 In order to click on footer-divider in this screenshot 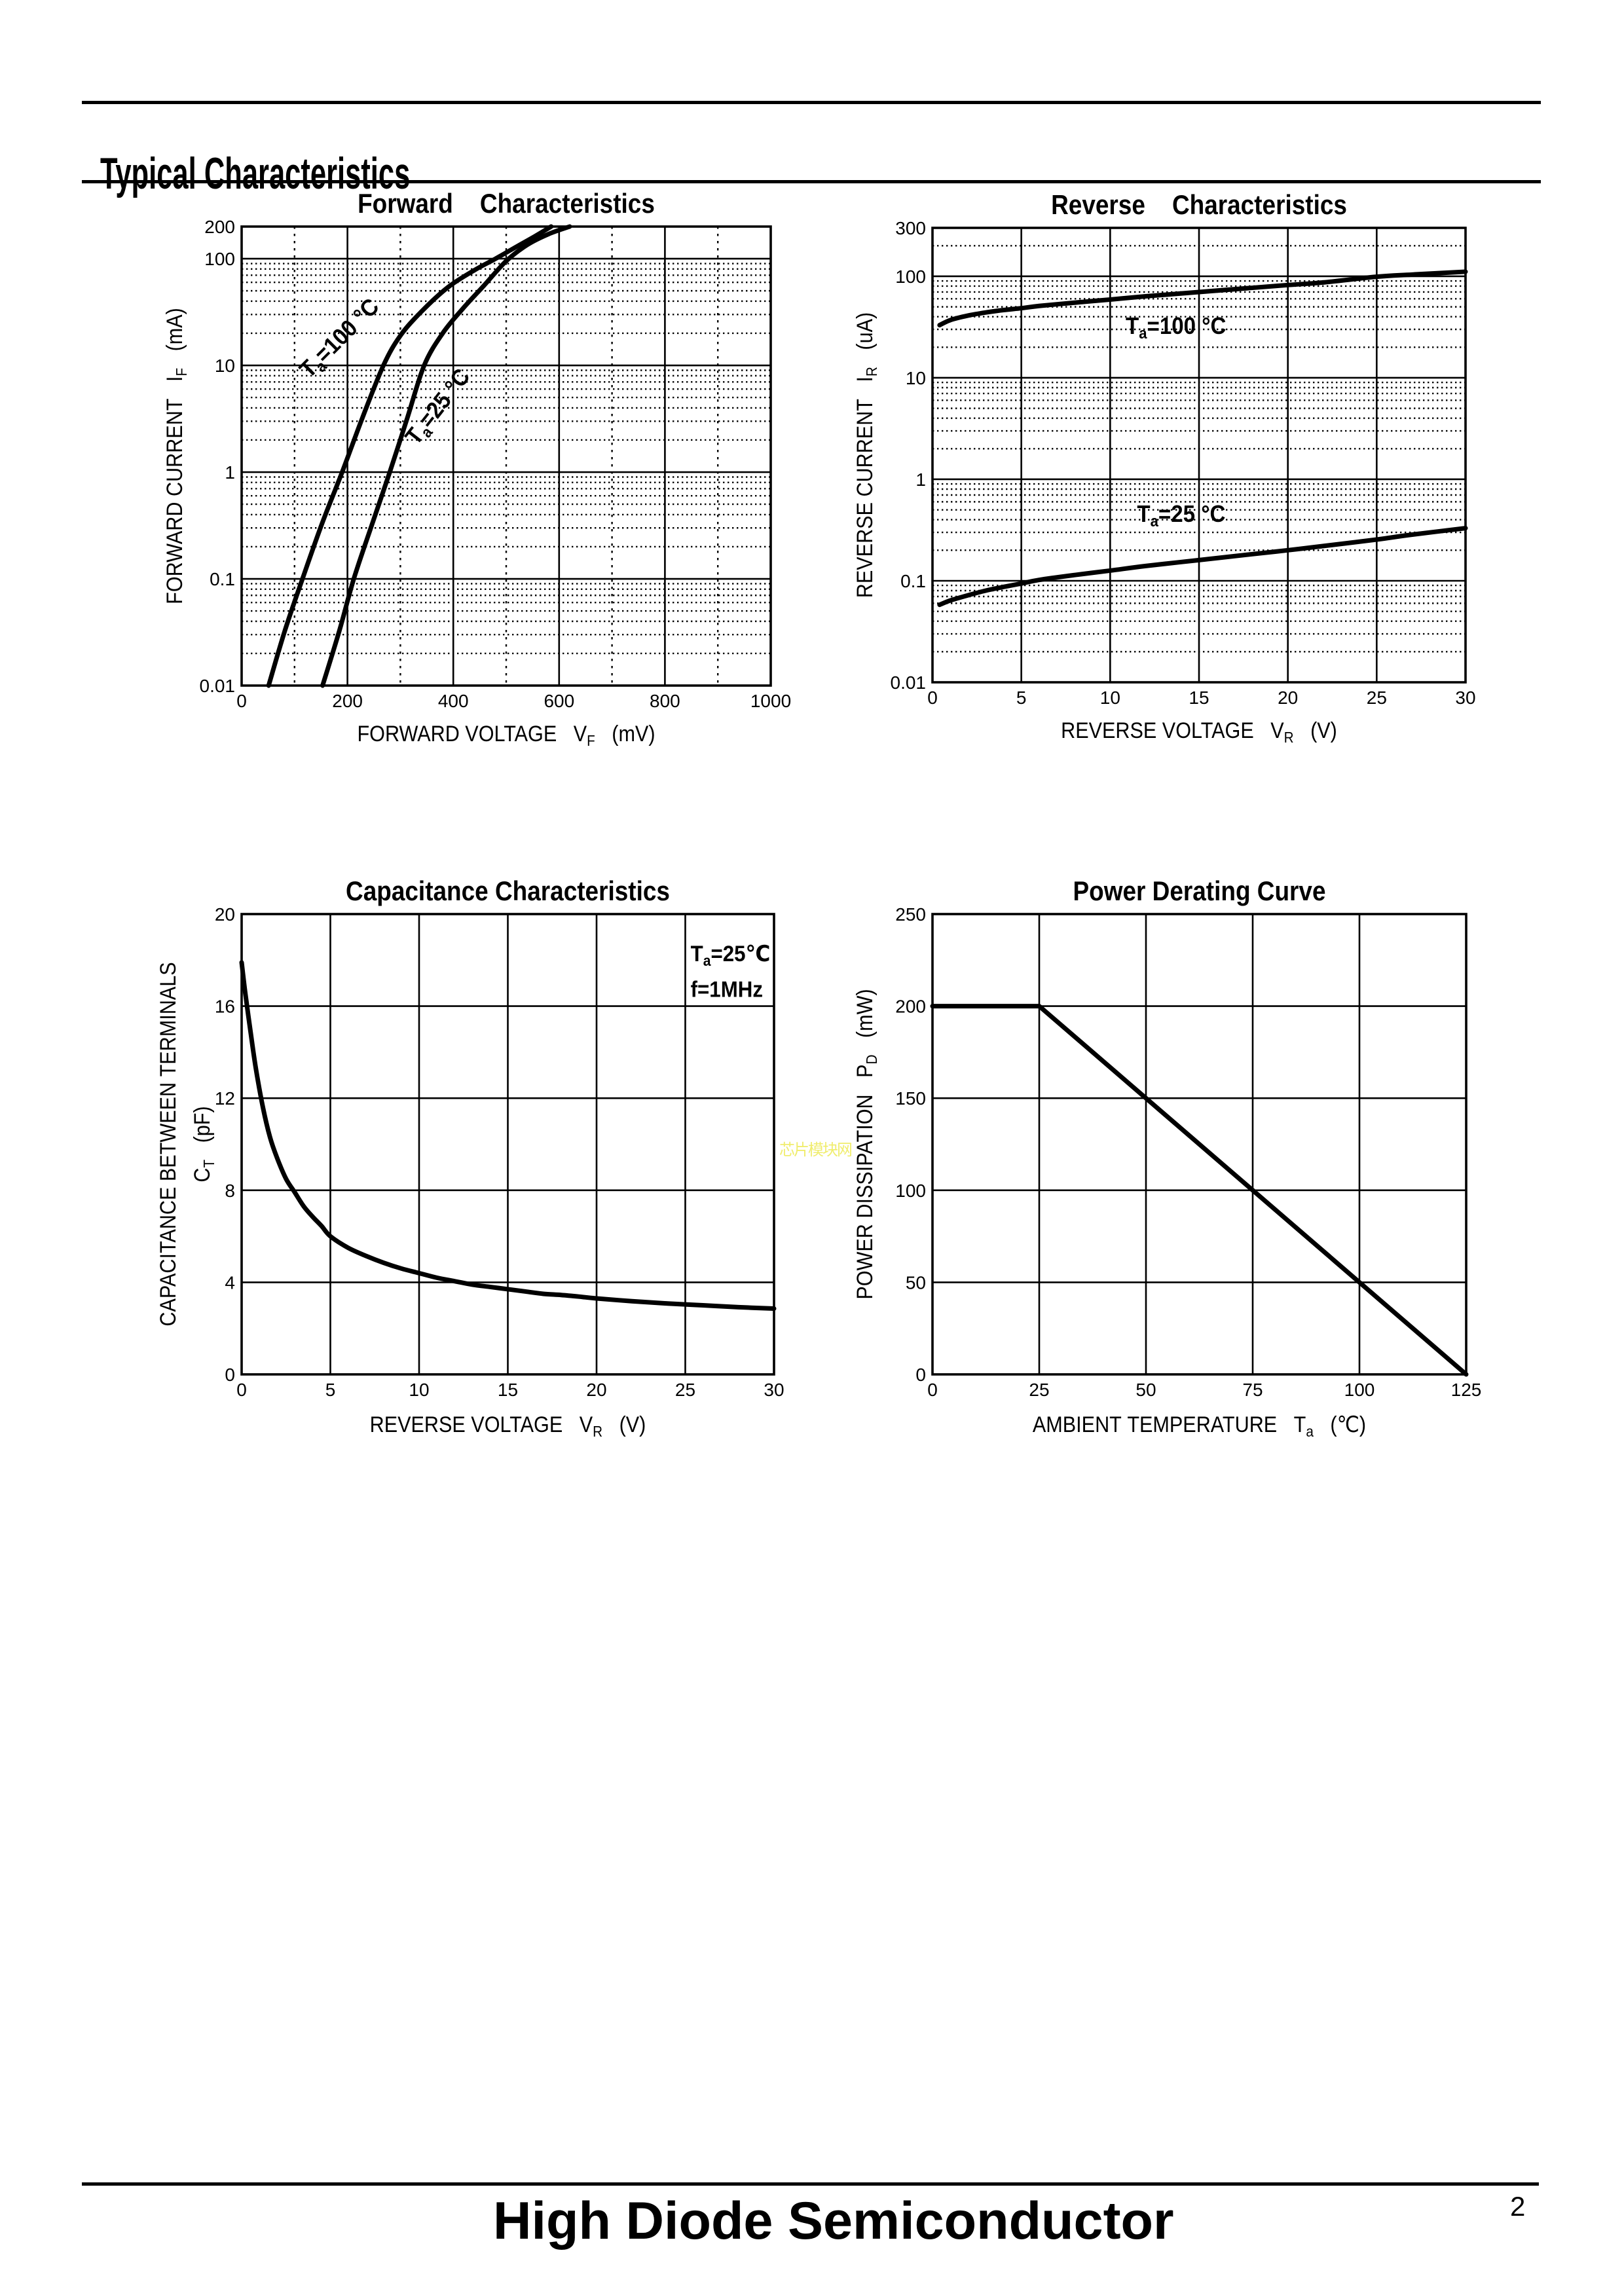, I will do `click(810, 2184)`.